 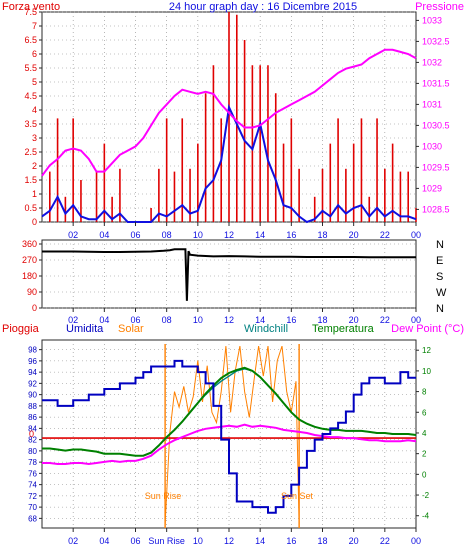 I want to click on direction-series, so click(x=229, y=274).